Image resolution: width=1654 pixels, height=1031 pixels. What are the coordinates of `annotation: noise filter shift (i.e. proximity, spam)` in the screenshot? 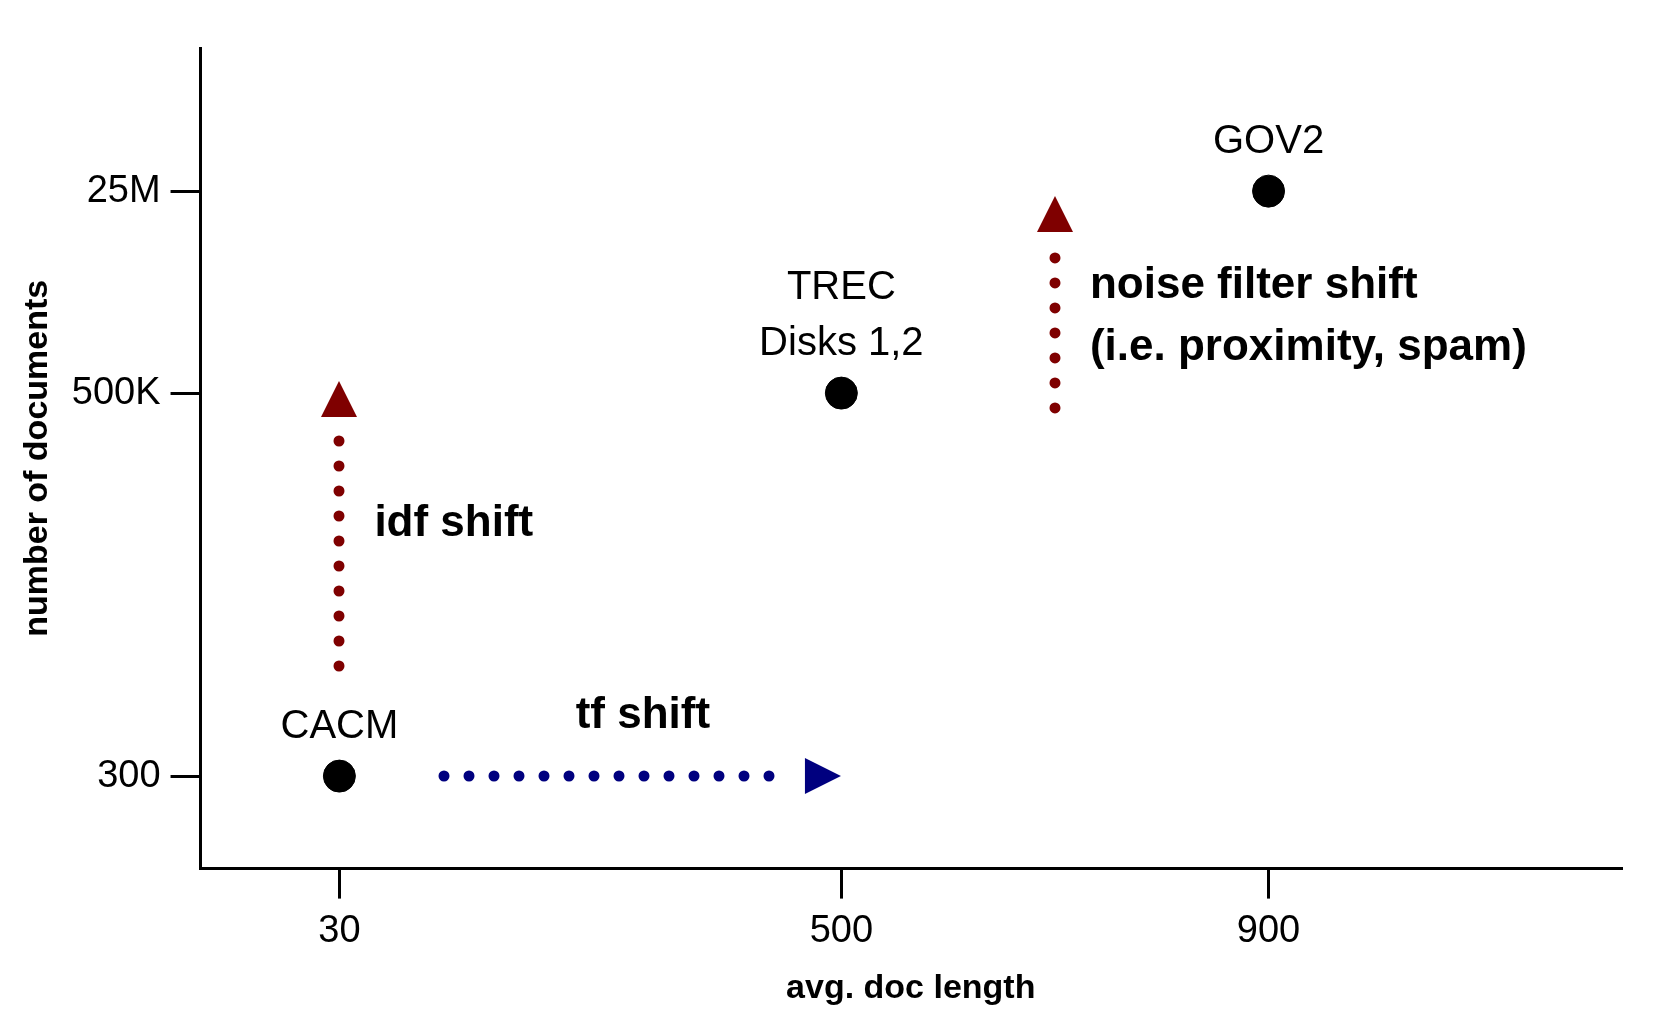 It's located at (1308, 314).